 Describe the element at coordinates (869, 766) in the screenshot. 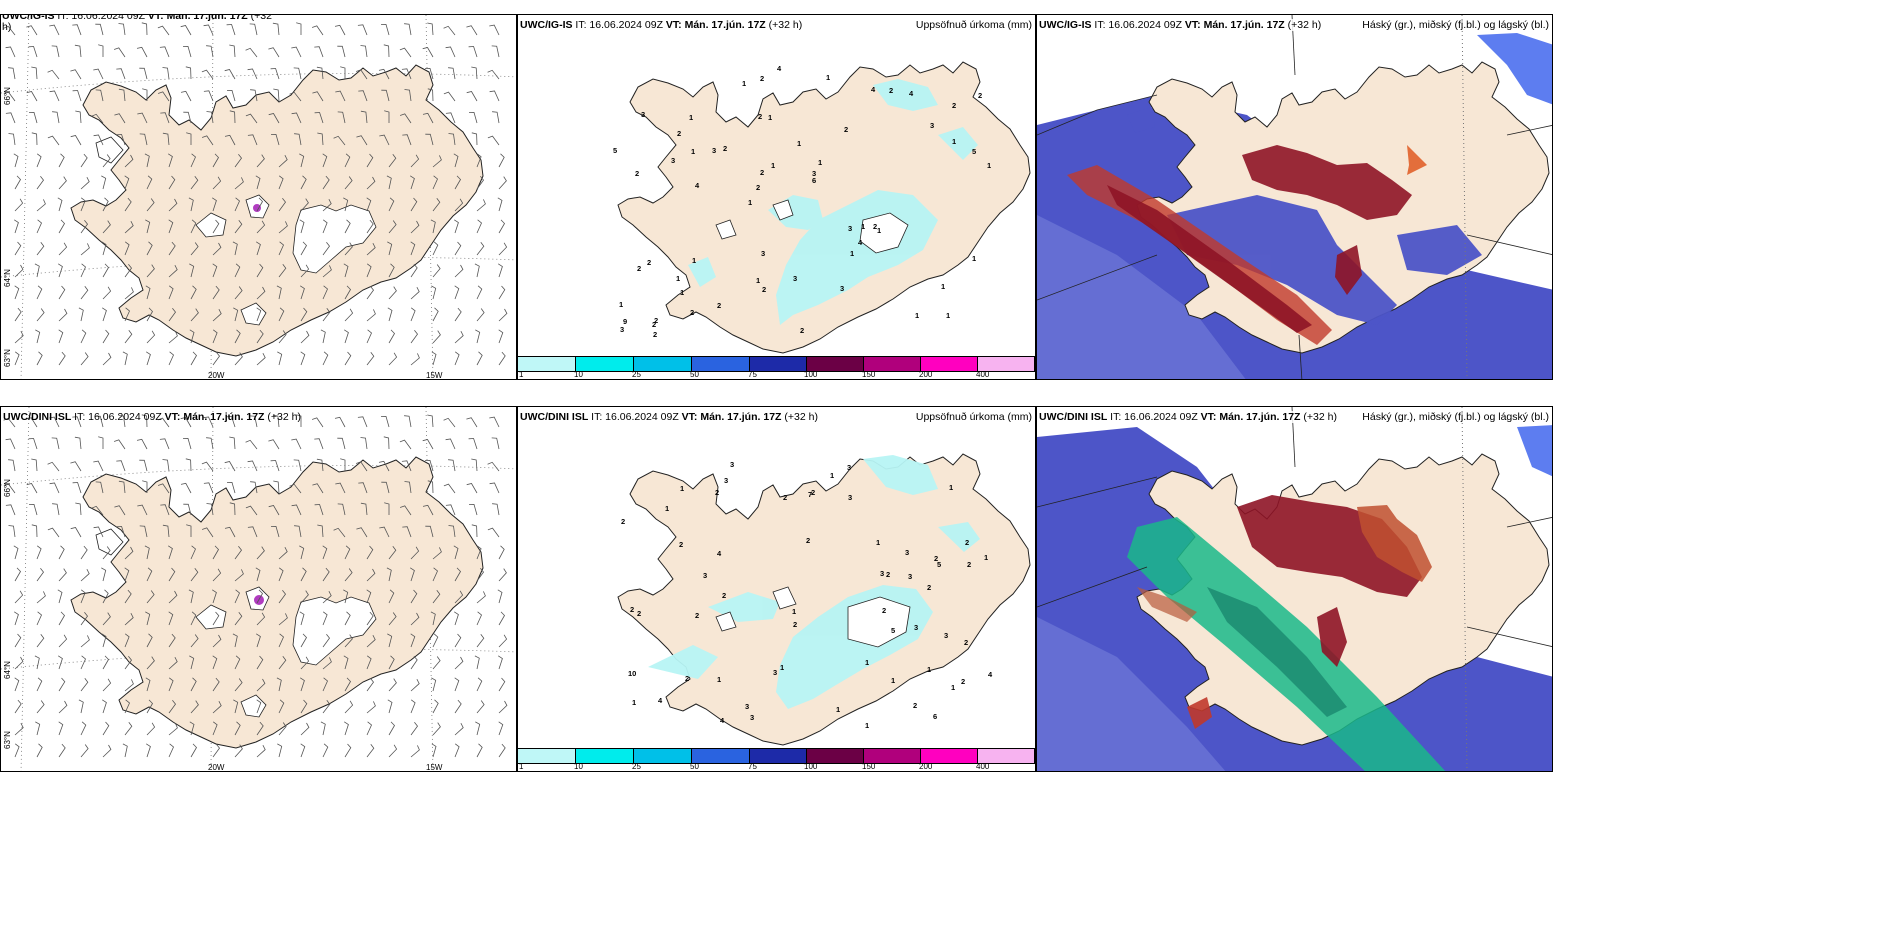

I see `colorbar-label: 150` at that location.